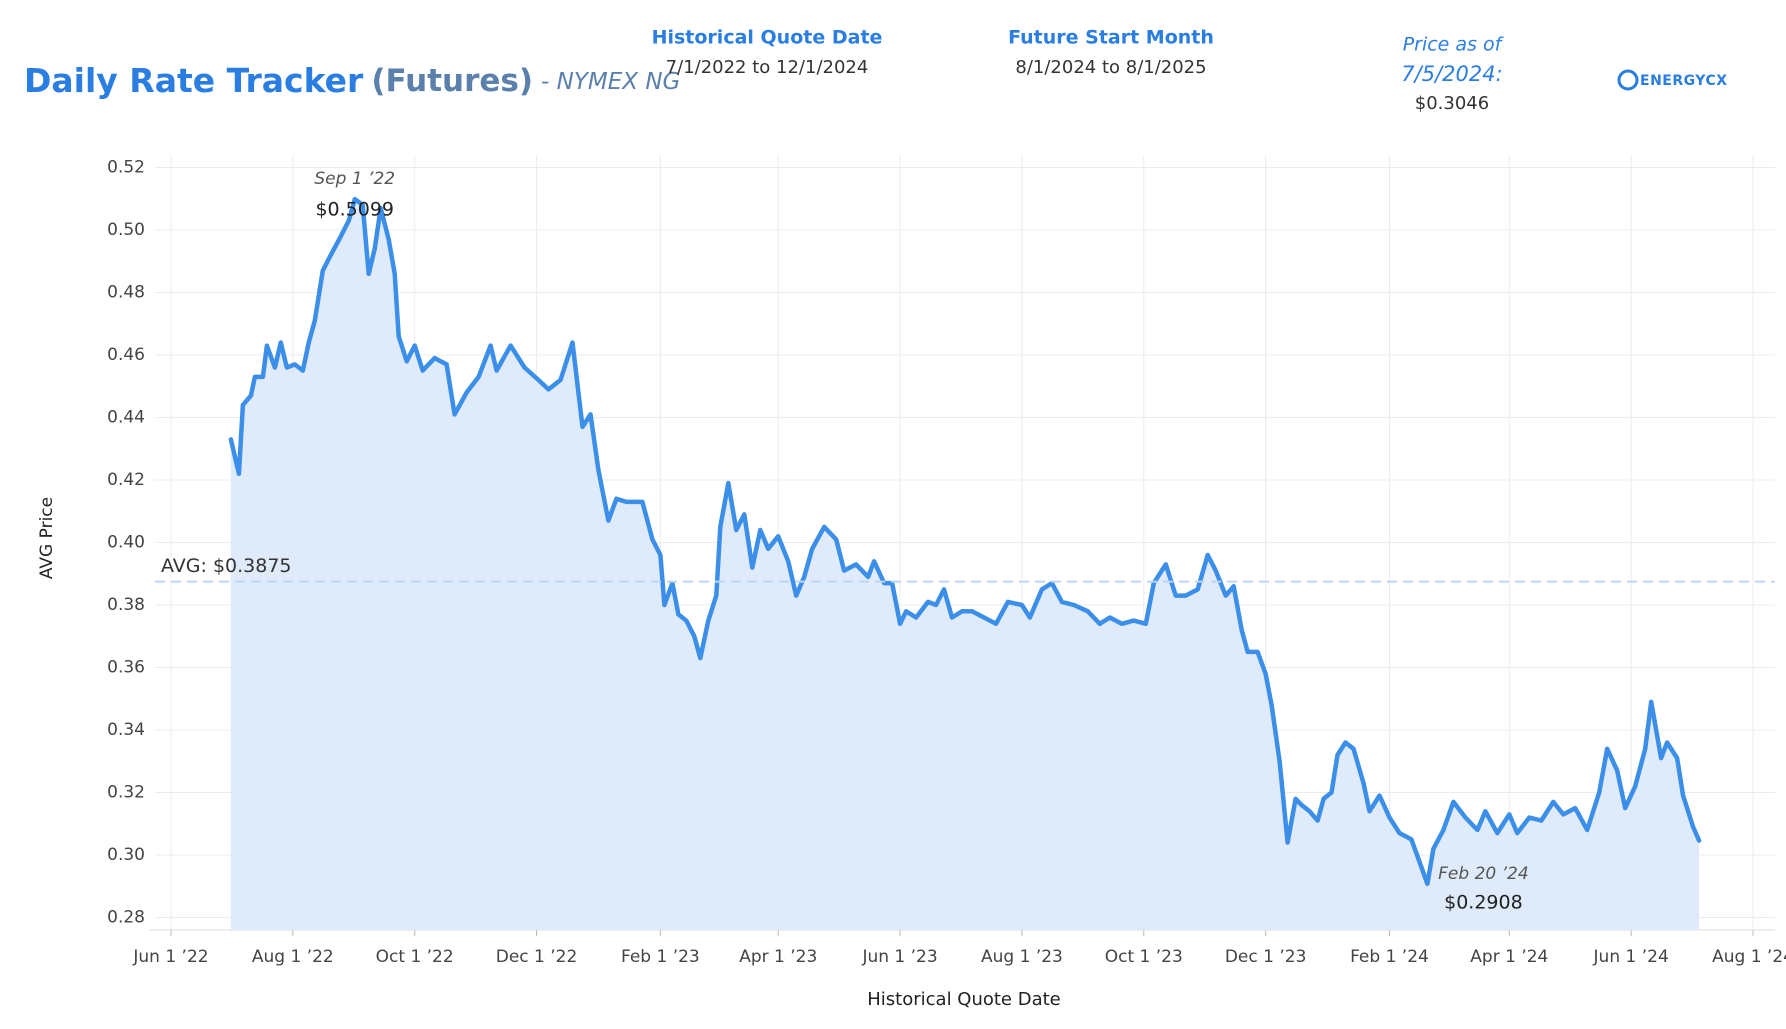 The image size is (1786, 1029). I want to click on x-tick-label: Dec 1 ’22, so click(537, 957).